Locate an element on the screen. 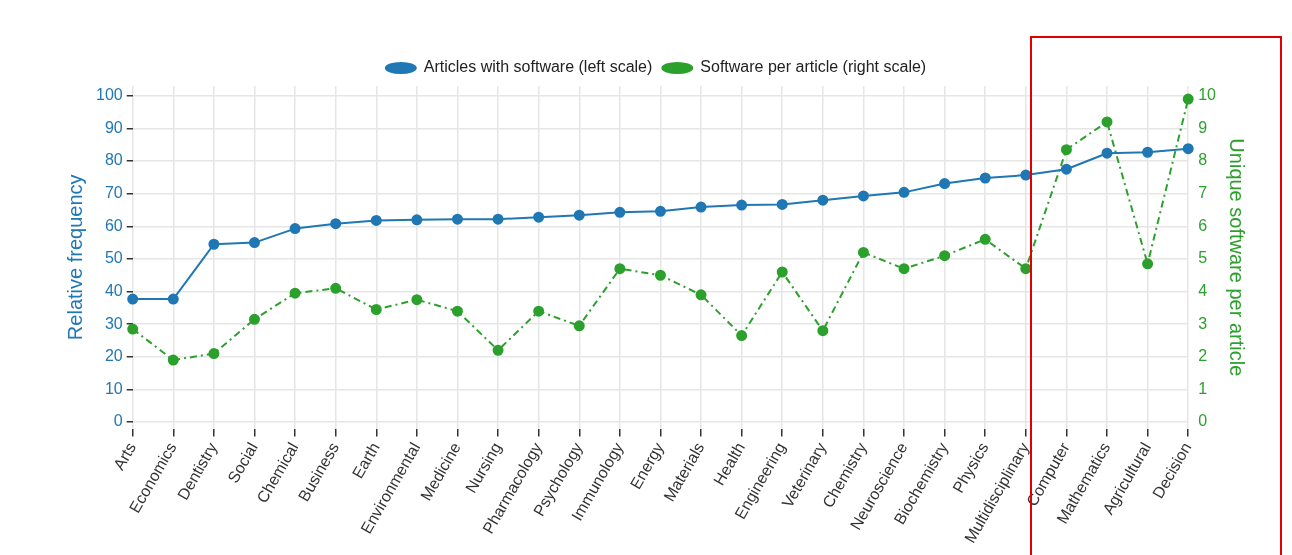 The width and height of the screenshot is (1292, 555). y2-tick-label: 1 is located at coordinates (1203, 388).